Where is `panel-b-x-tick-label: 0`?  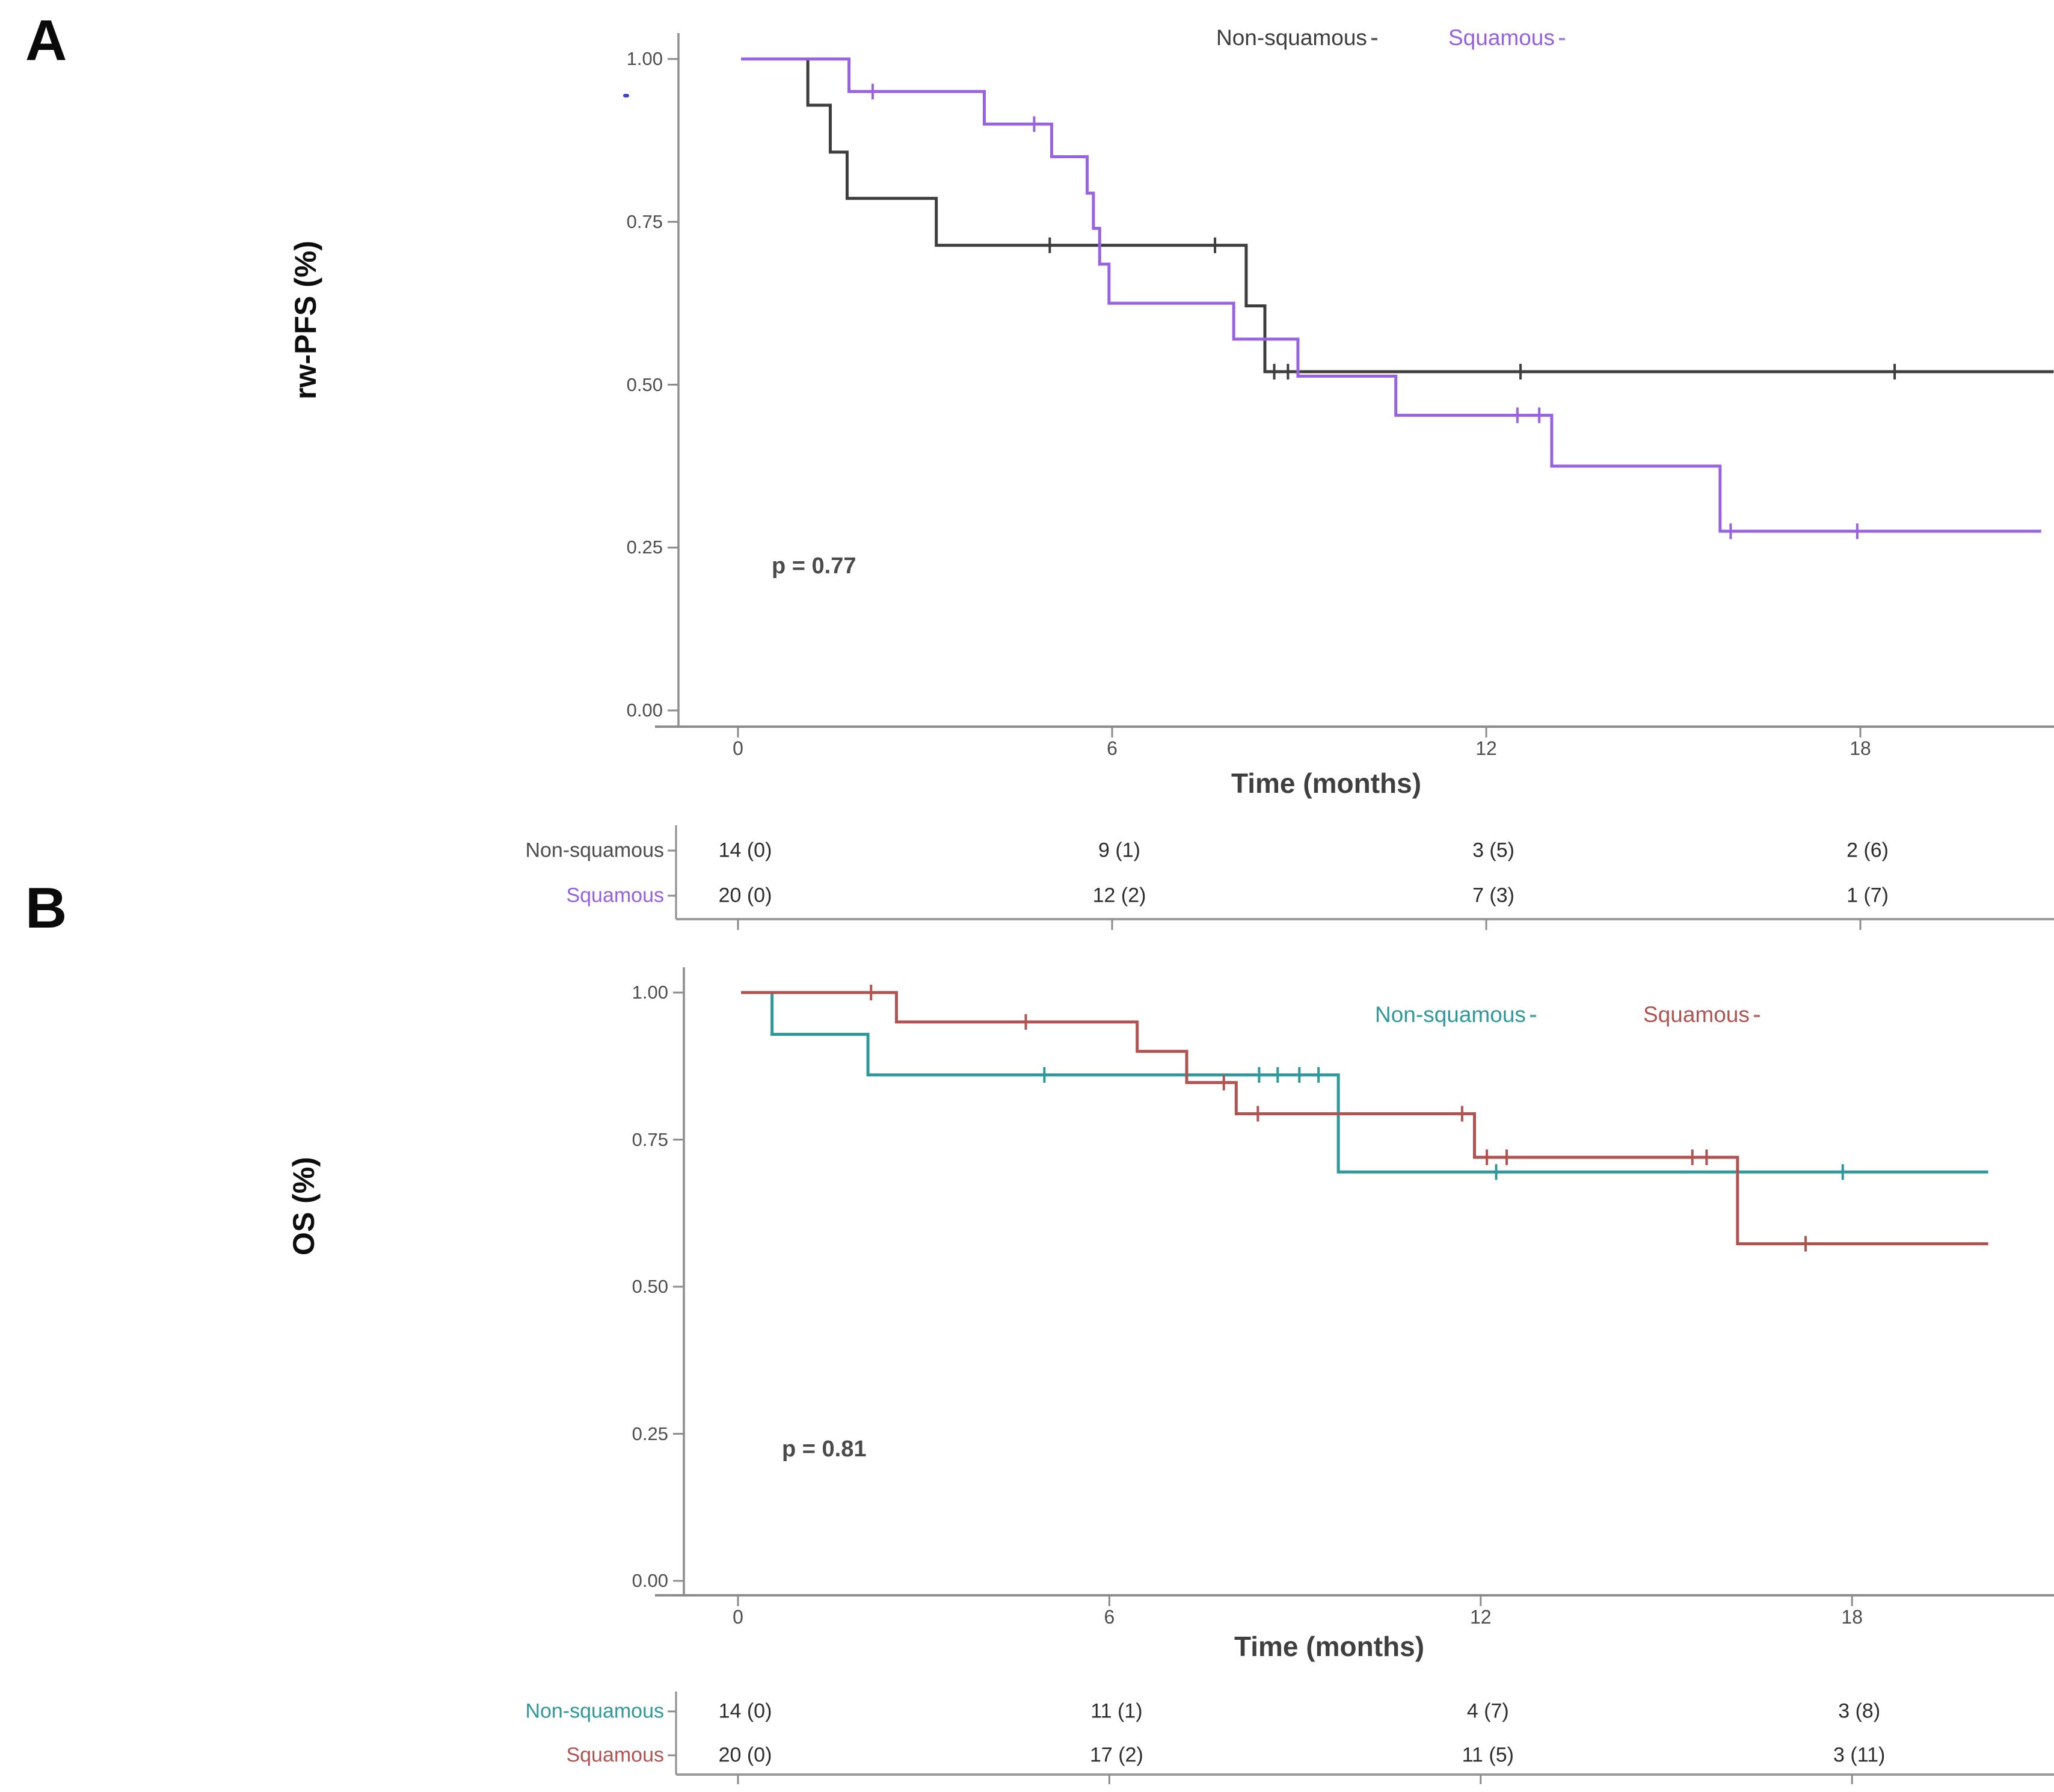
panel-b-x-tick-label: 0 is located at coordinates (738, 1617).